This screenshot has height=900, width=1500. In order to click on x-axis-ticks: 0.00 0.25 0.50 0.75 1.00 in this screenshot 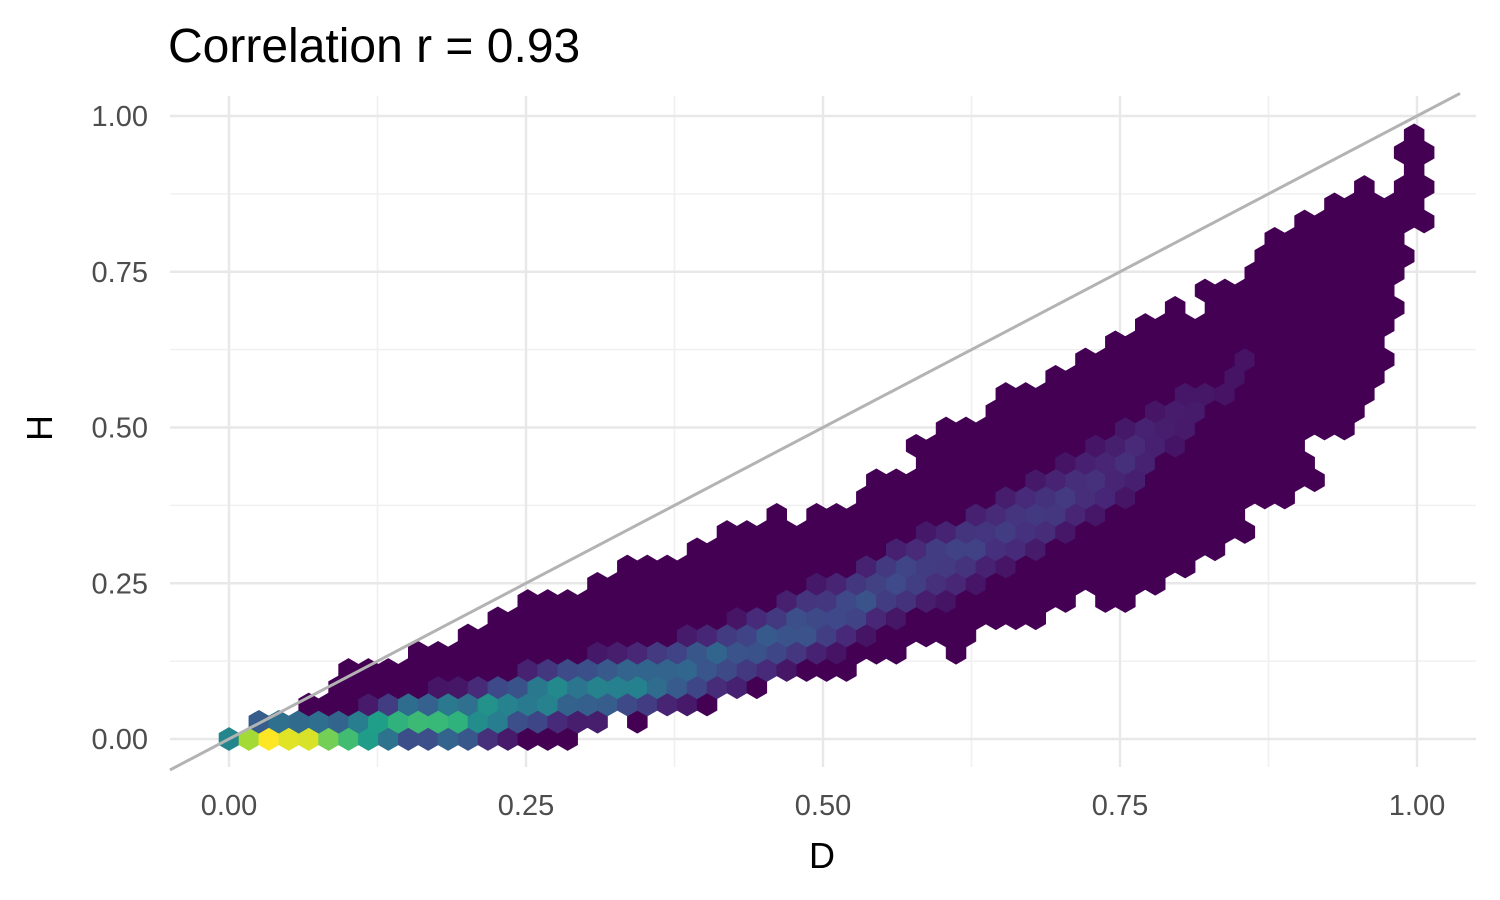, I will do `click(823, 806)`.